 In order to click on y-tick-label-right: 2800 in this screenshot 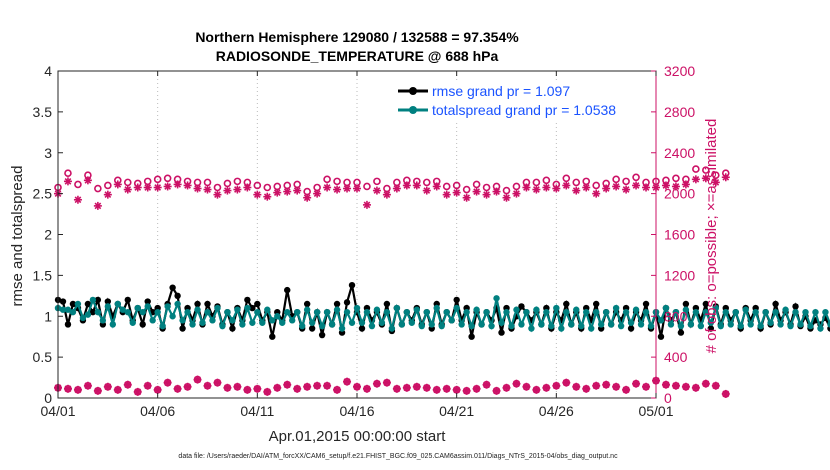, I will do `click(679, 112)`.